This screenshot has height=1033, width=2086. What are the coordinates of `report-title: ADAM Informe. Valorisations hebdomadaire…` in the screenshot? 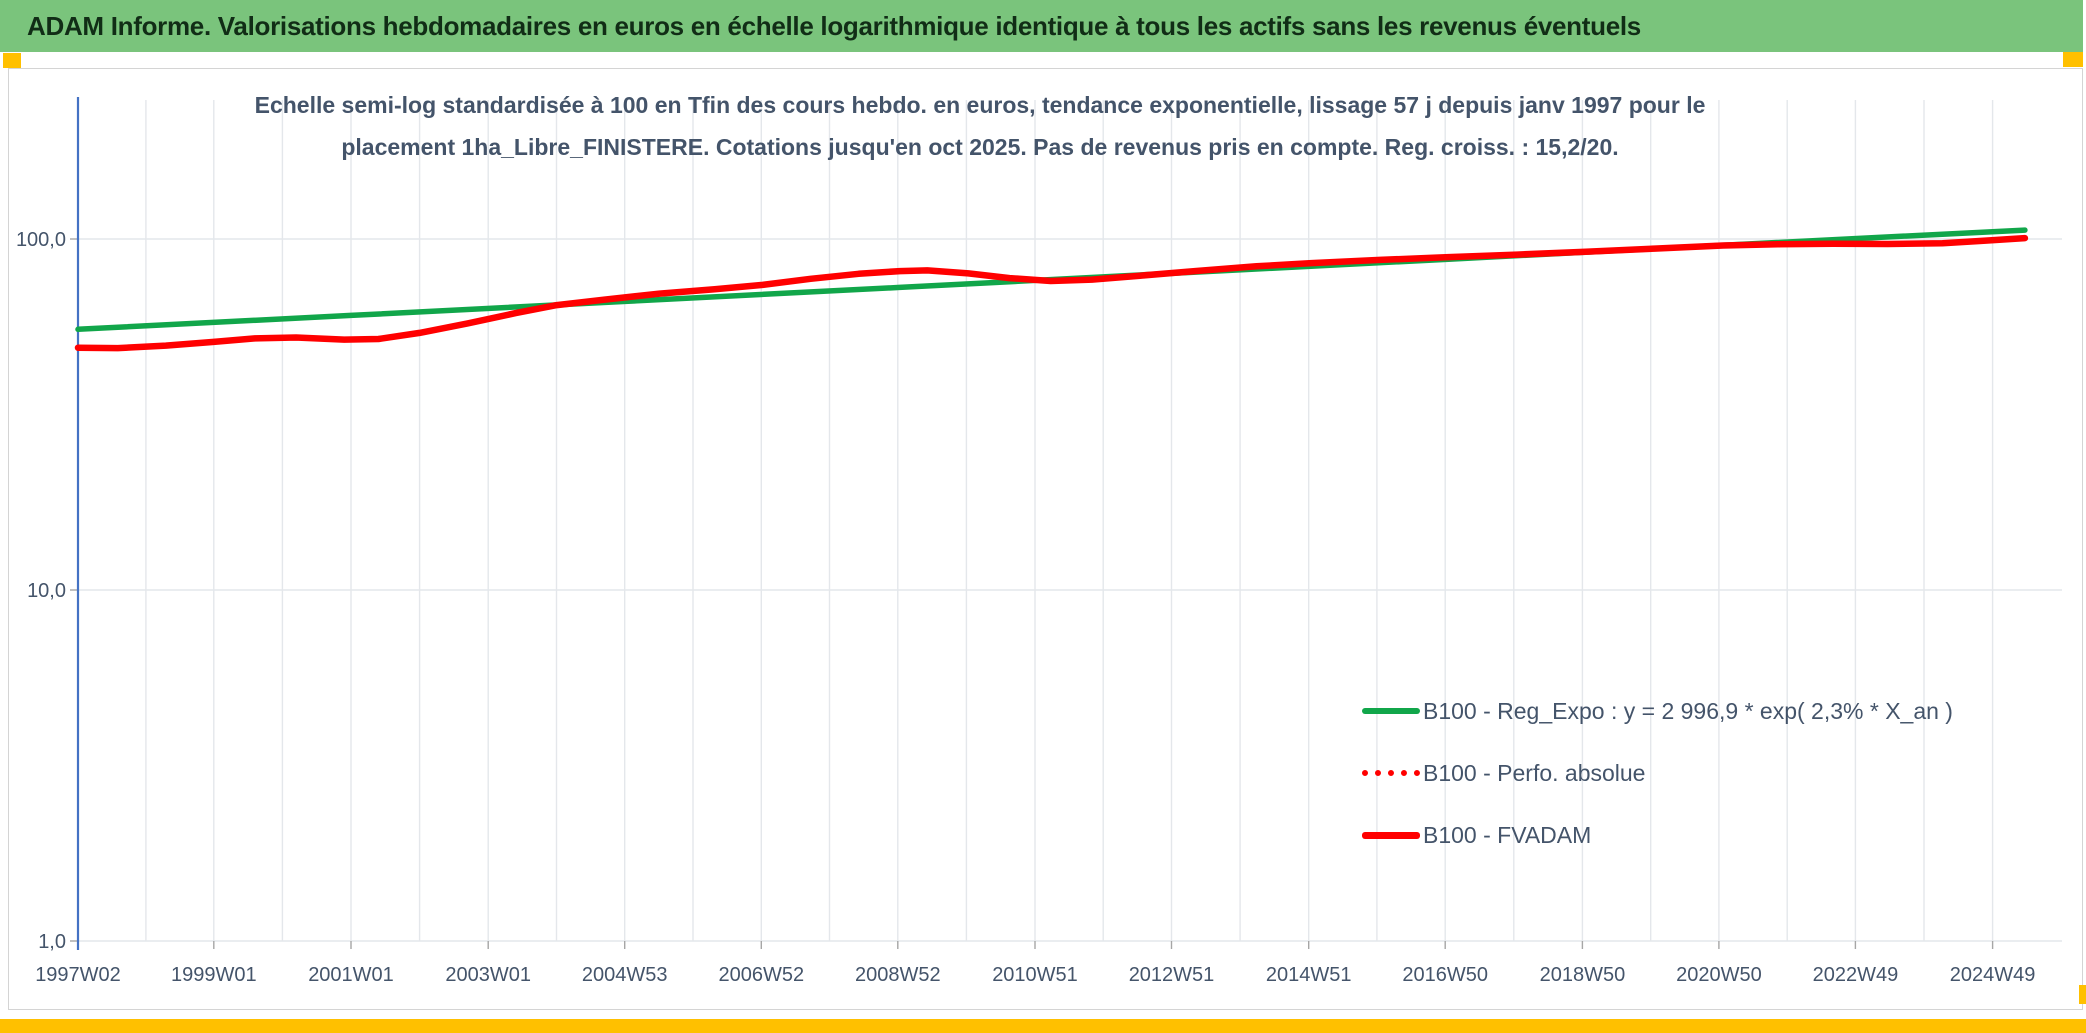 It's located at (834, 25).